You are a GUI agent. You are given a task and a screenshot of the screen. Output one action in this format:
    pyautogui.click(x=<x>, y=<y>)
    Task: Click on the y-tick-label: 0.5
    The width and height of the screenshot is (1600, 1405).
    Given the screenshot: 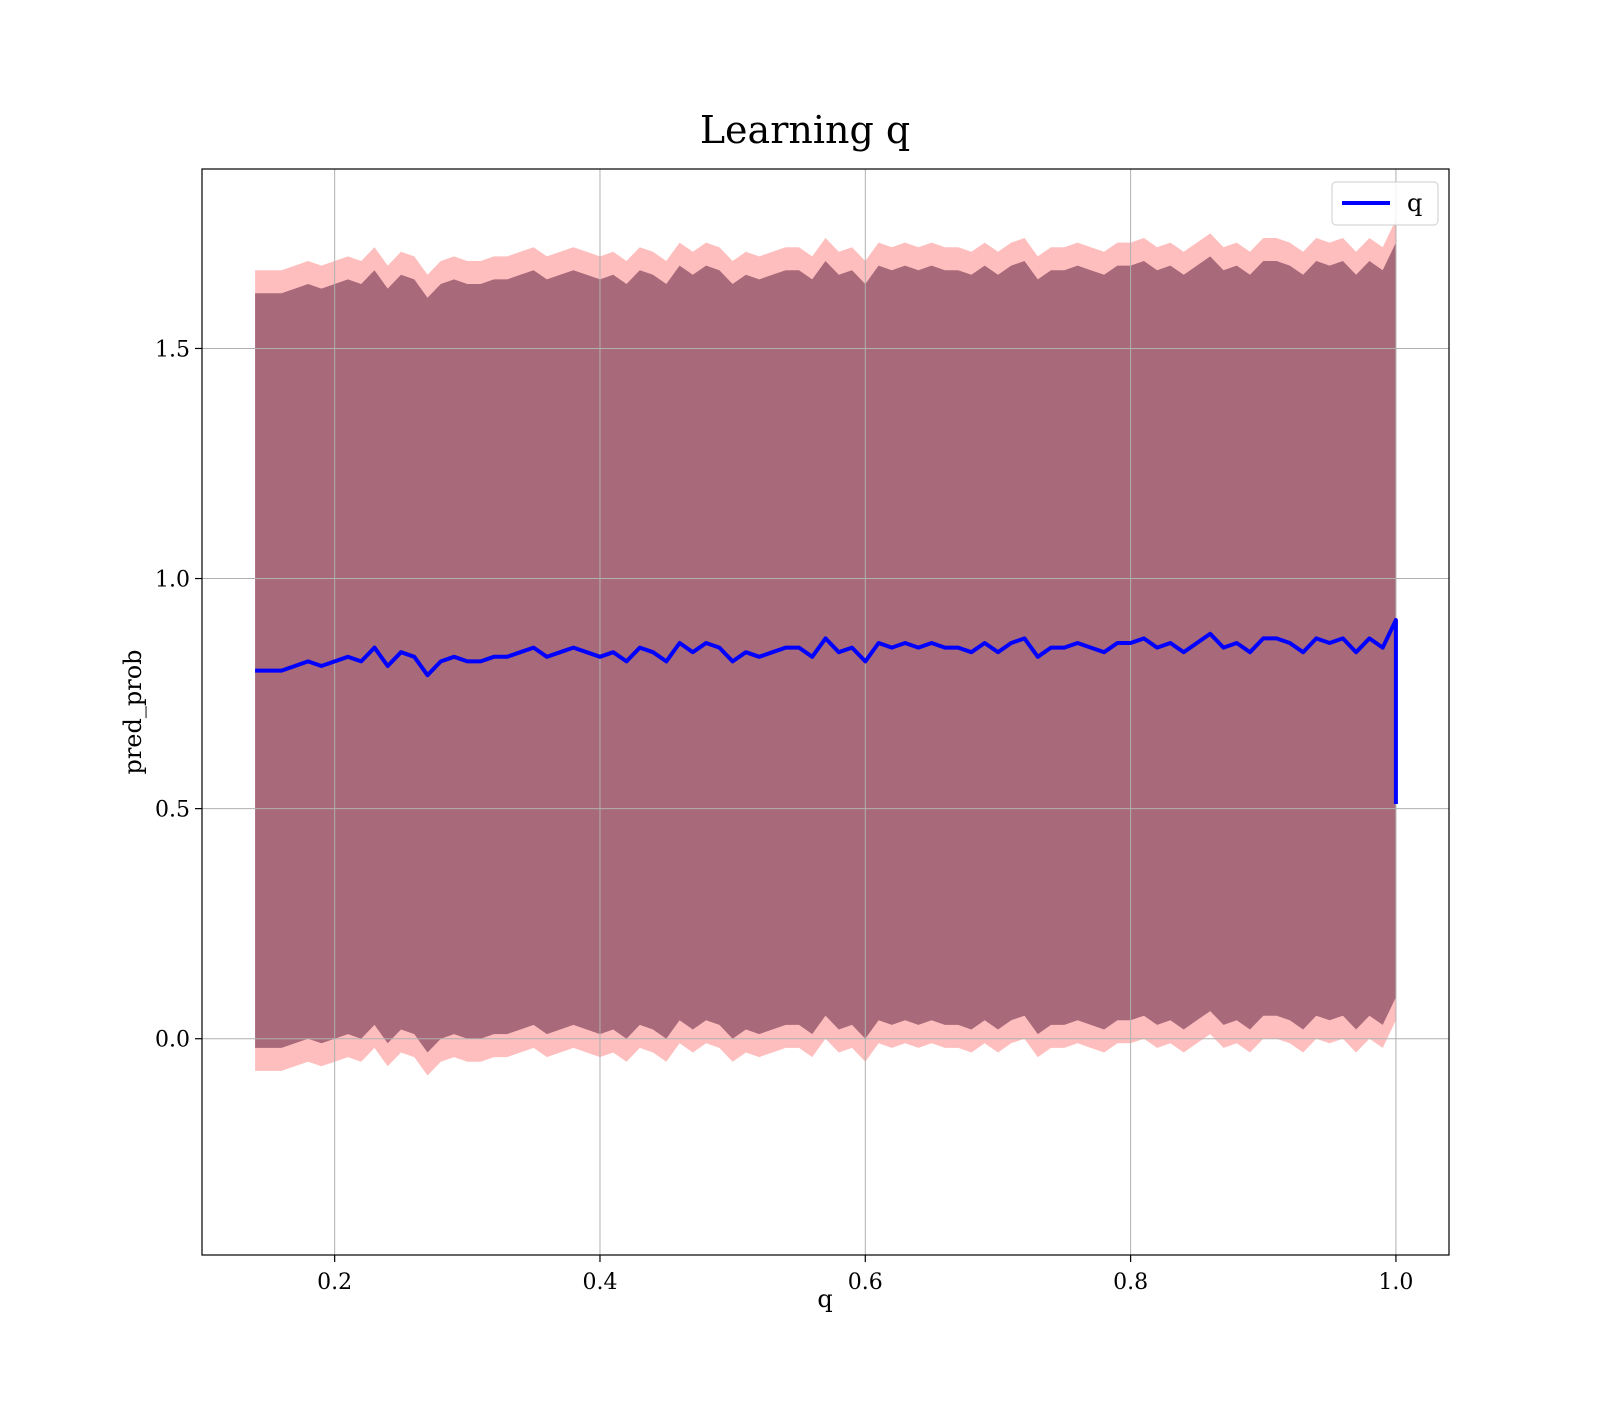 What is the action you would take?
    pyautogui.click(x=172, y=810)
    